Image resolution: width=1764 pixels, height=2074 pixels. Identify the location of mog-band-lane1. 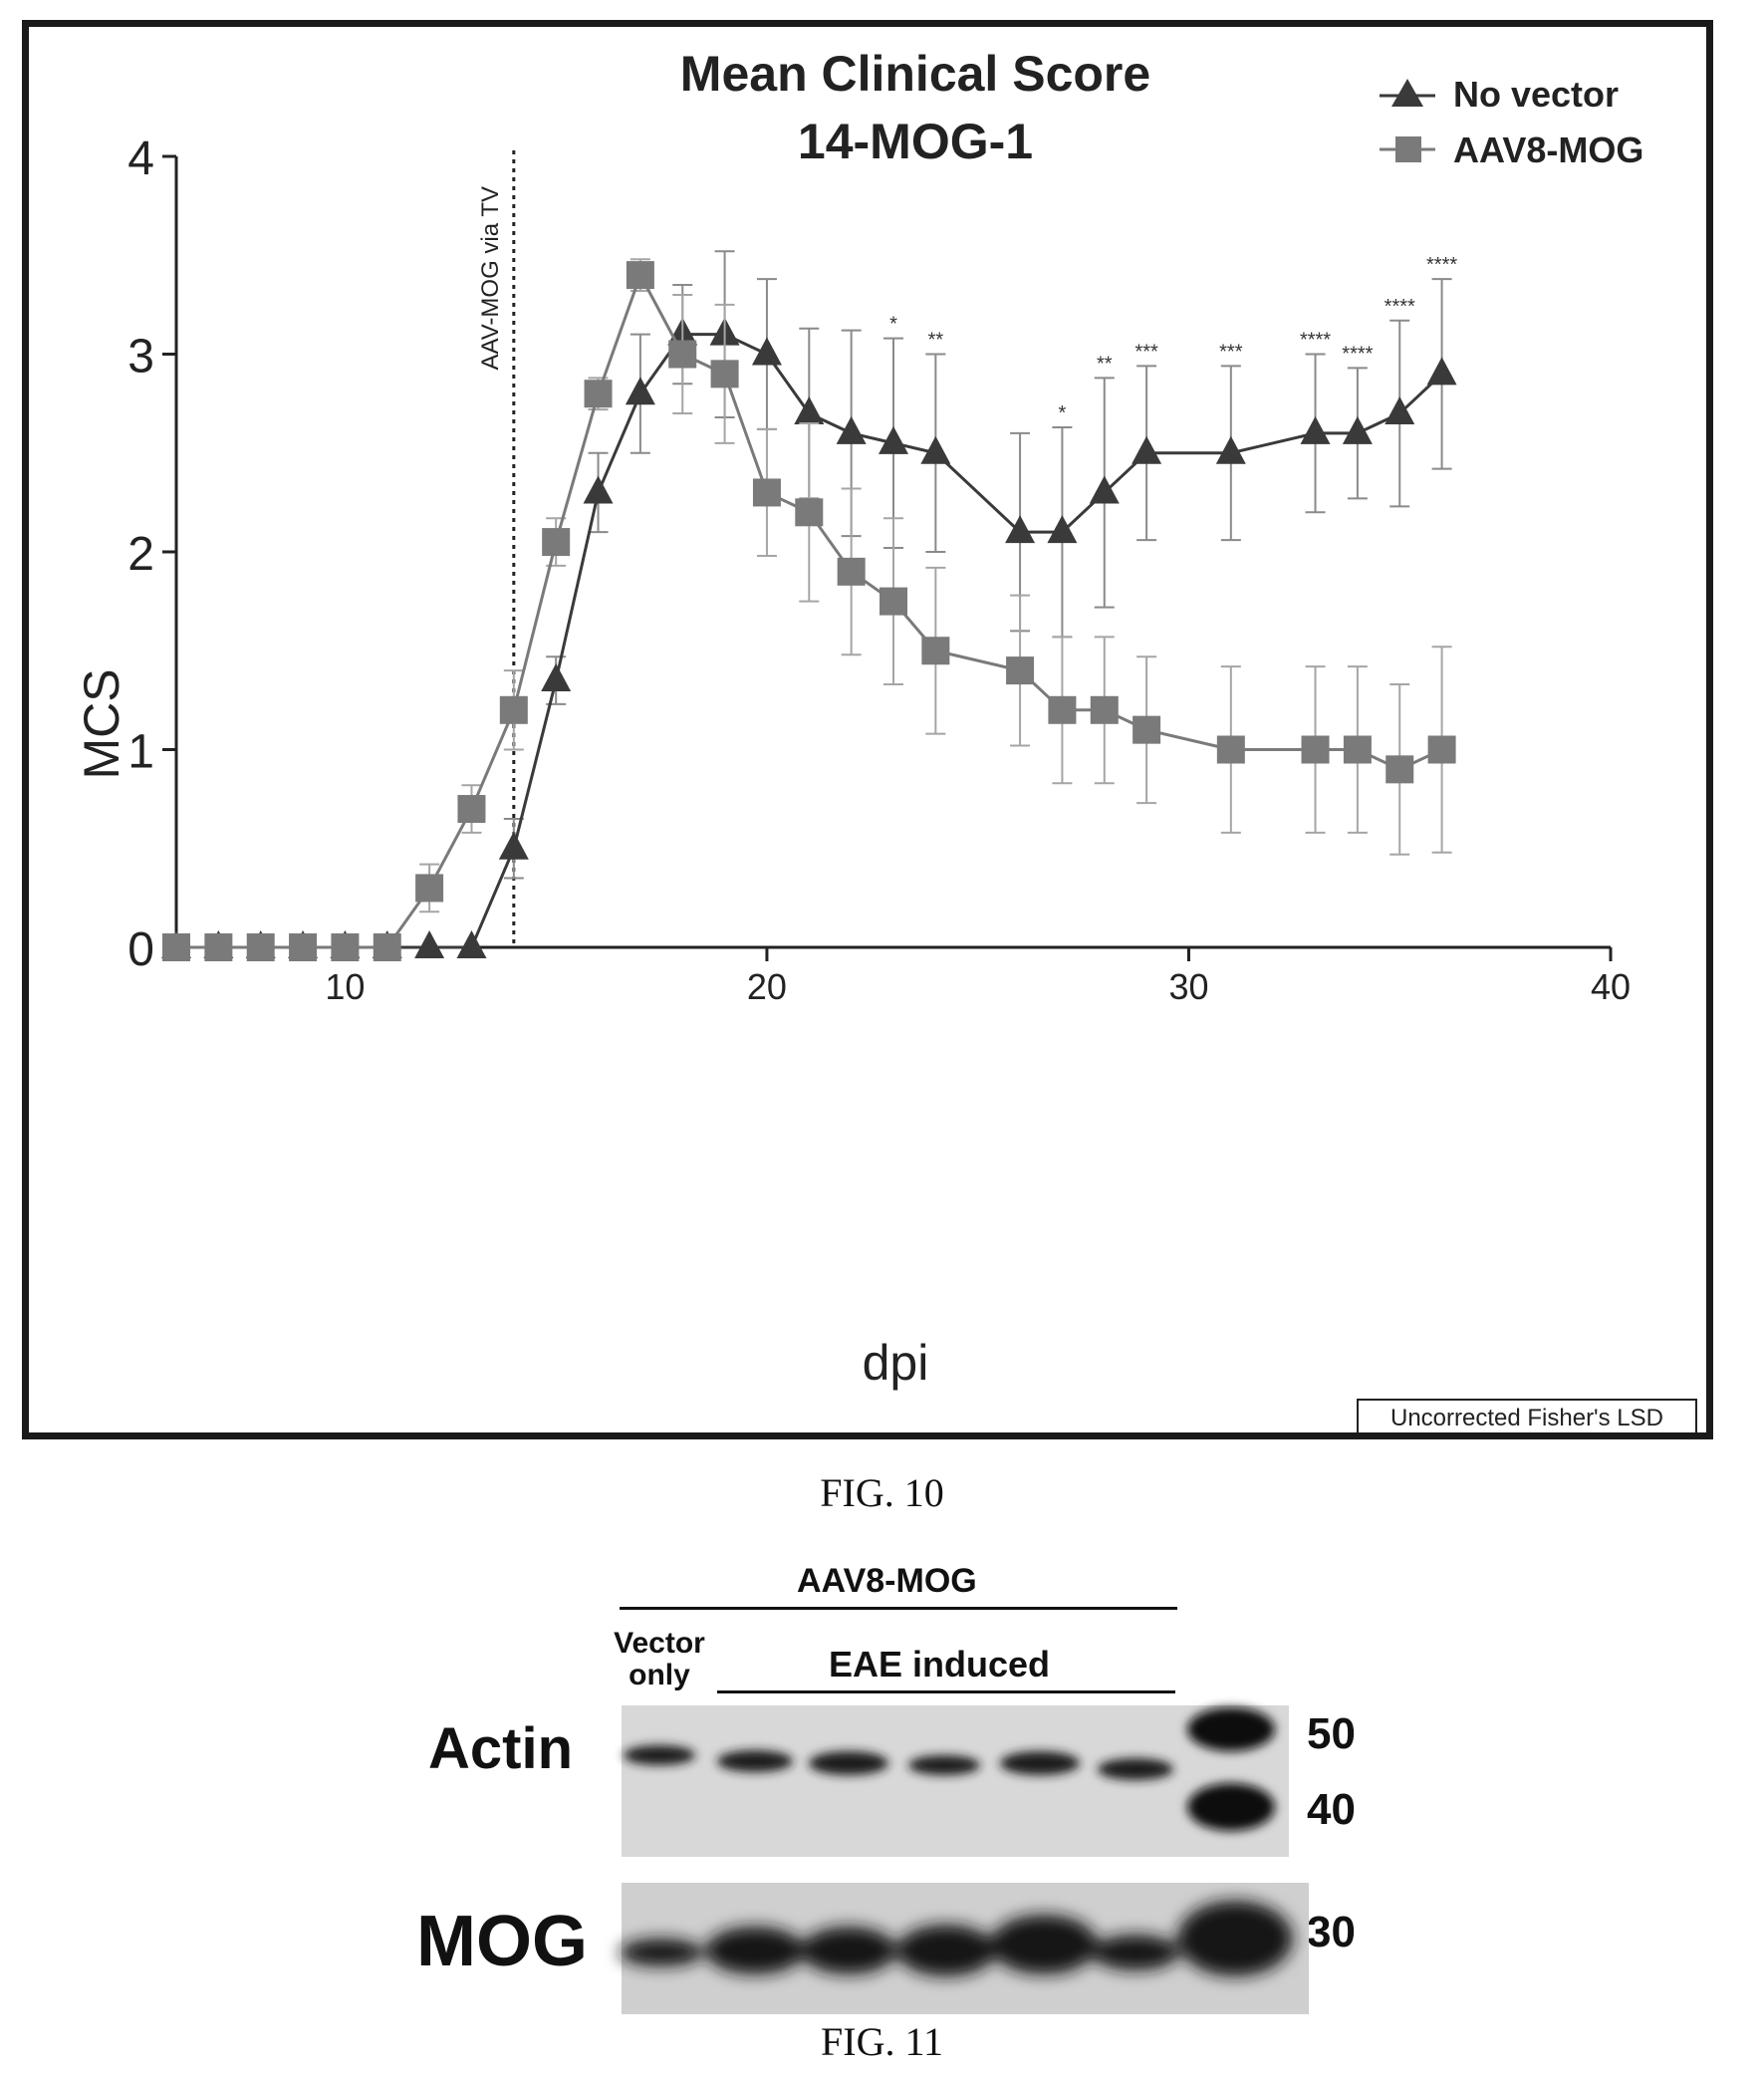
(661, 1952).